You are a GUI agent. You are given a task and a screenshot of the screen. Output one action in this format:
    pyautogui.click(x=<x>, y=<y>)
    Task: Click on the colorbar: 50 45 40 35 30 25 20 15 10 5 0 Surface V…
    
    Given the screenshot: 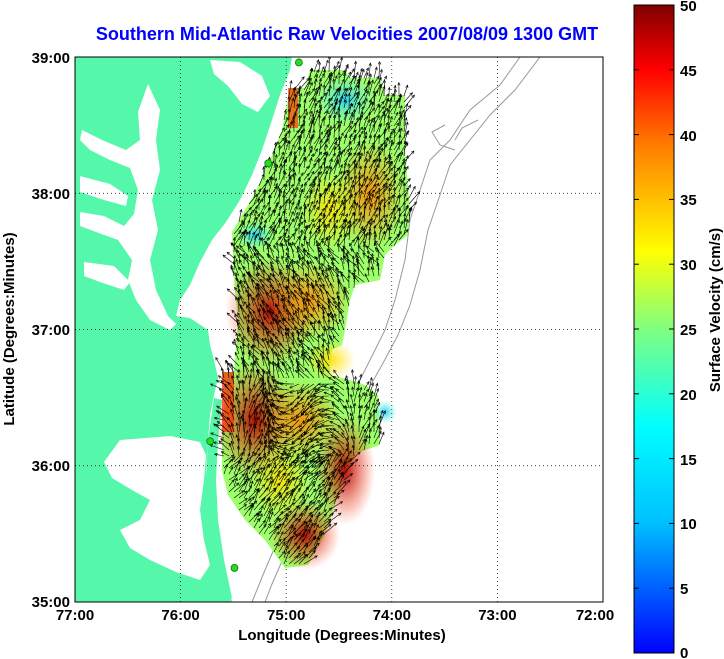 What is the action you would take?
    pyautogui.click(x=678, y=329)
    